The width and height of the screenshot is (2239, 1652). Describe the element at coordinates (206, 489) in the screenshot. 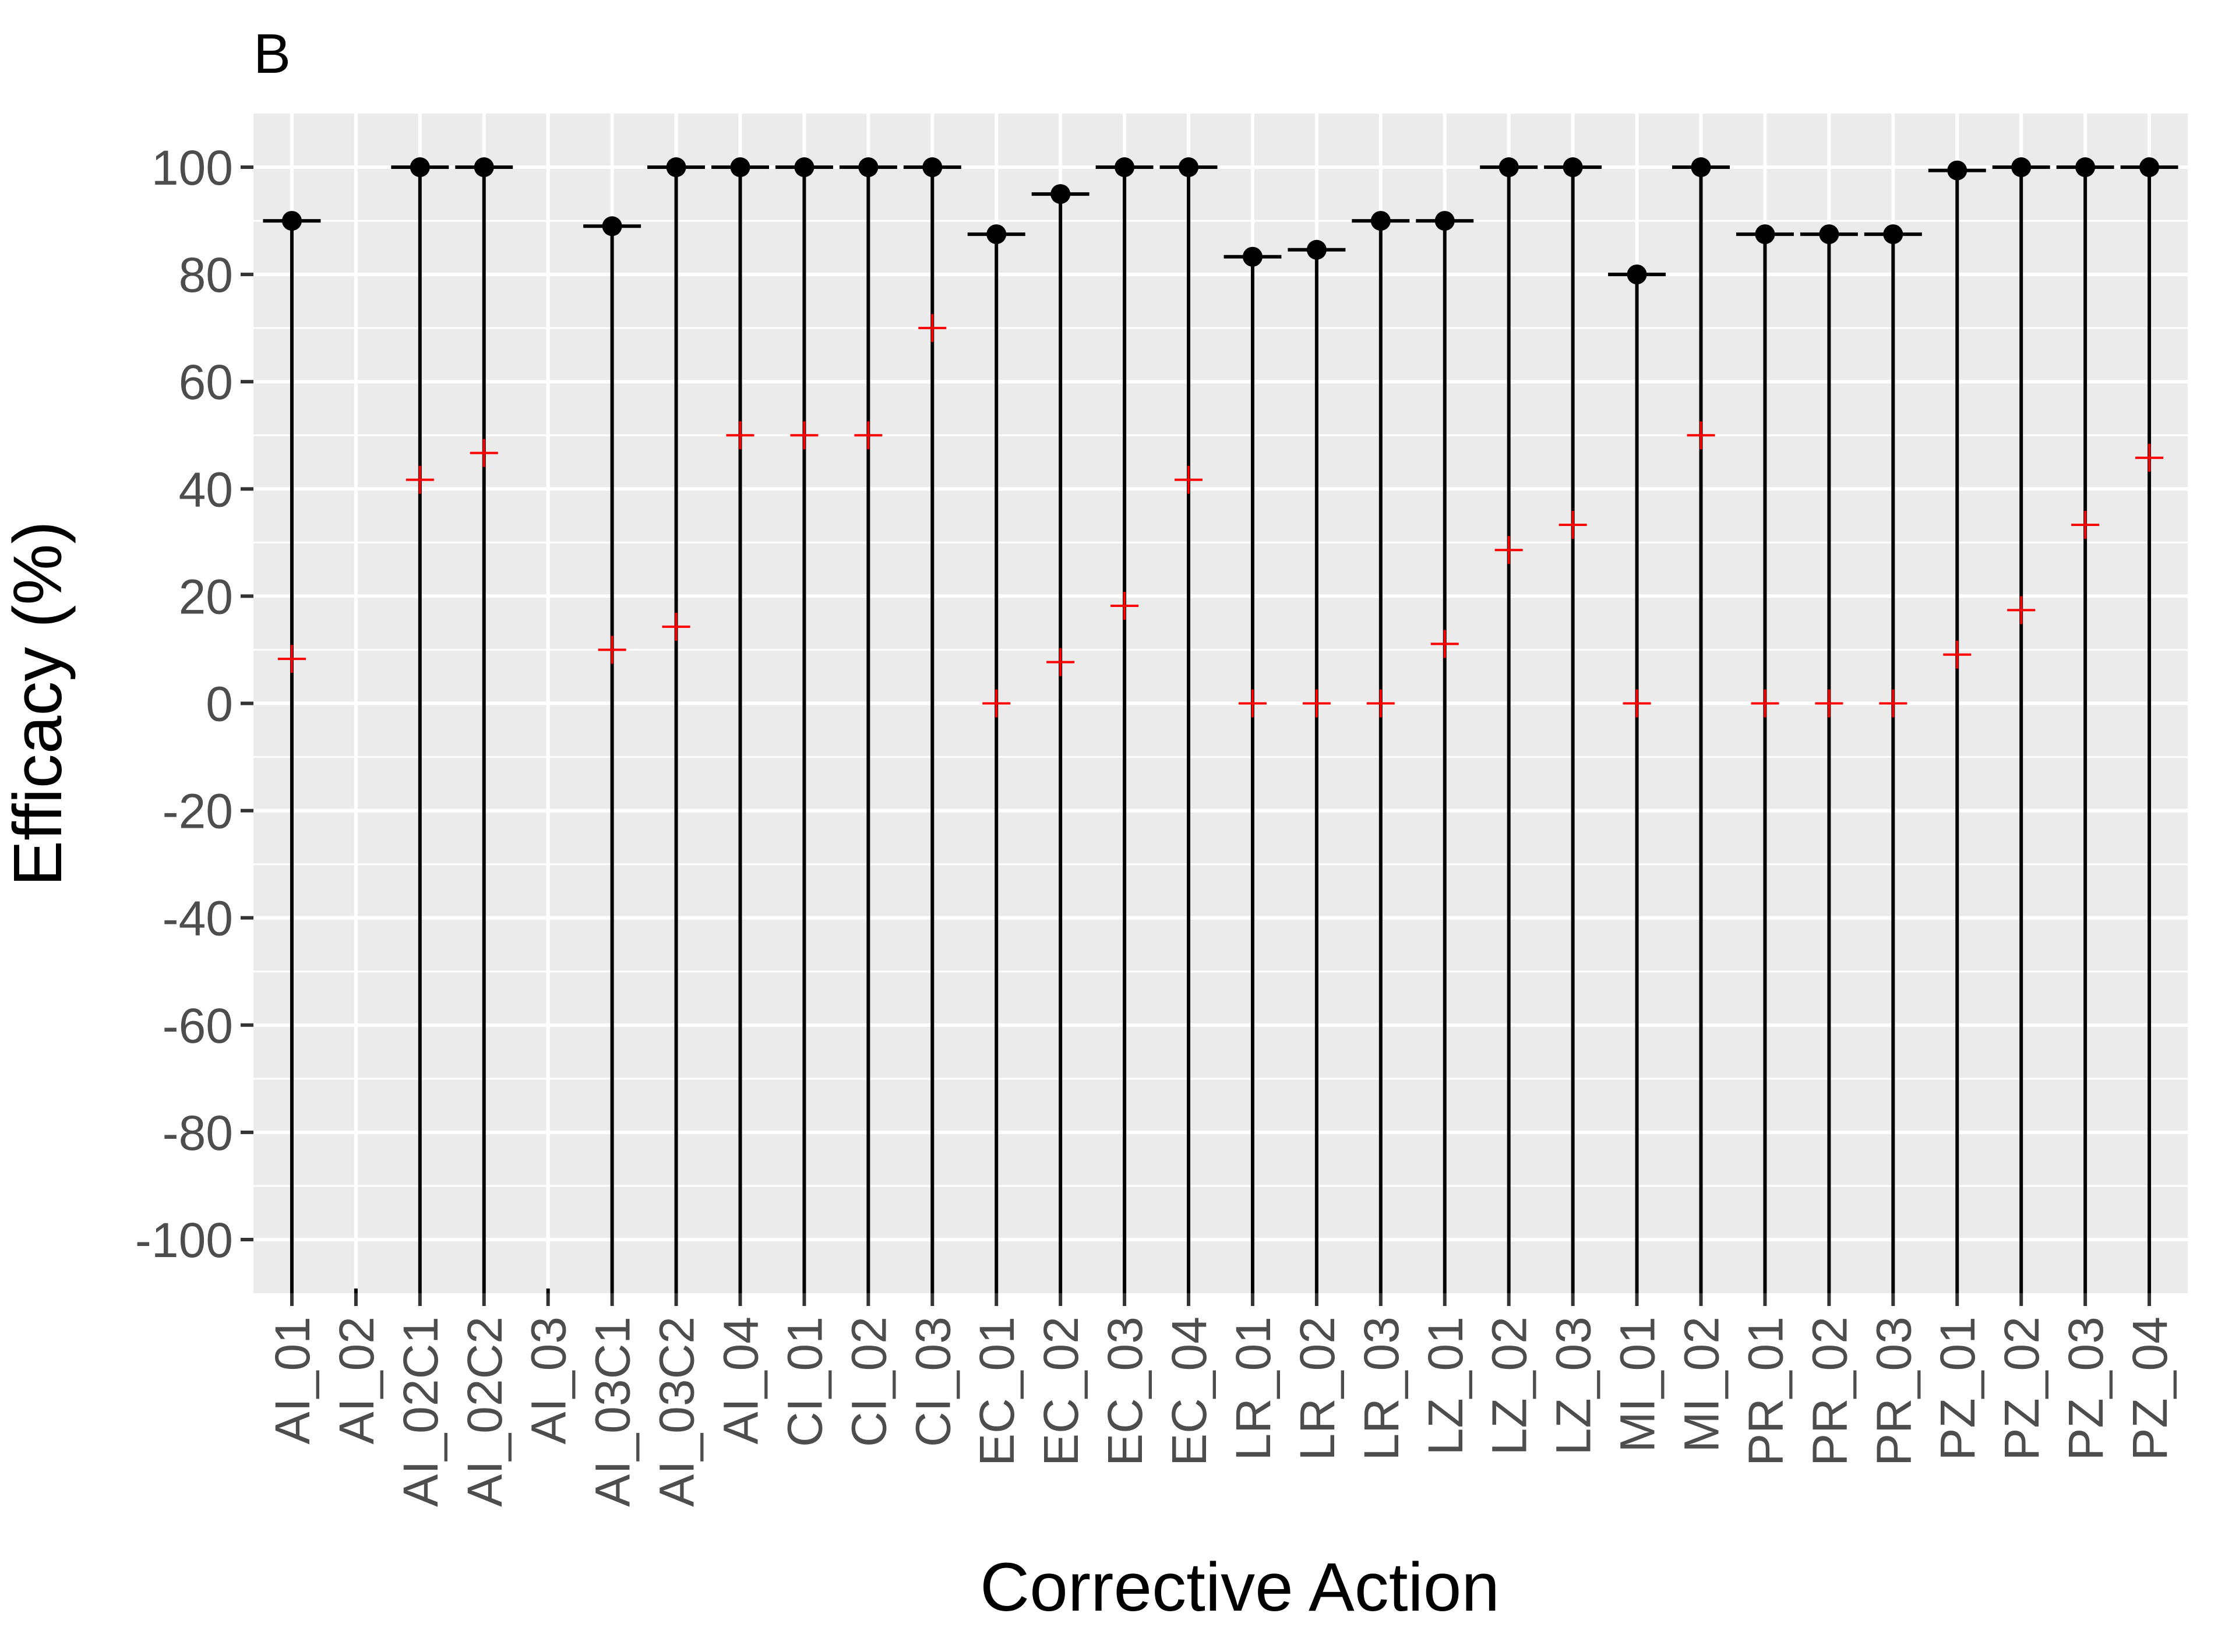

I see `y-tick-label: 40` at that location.